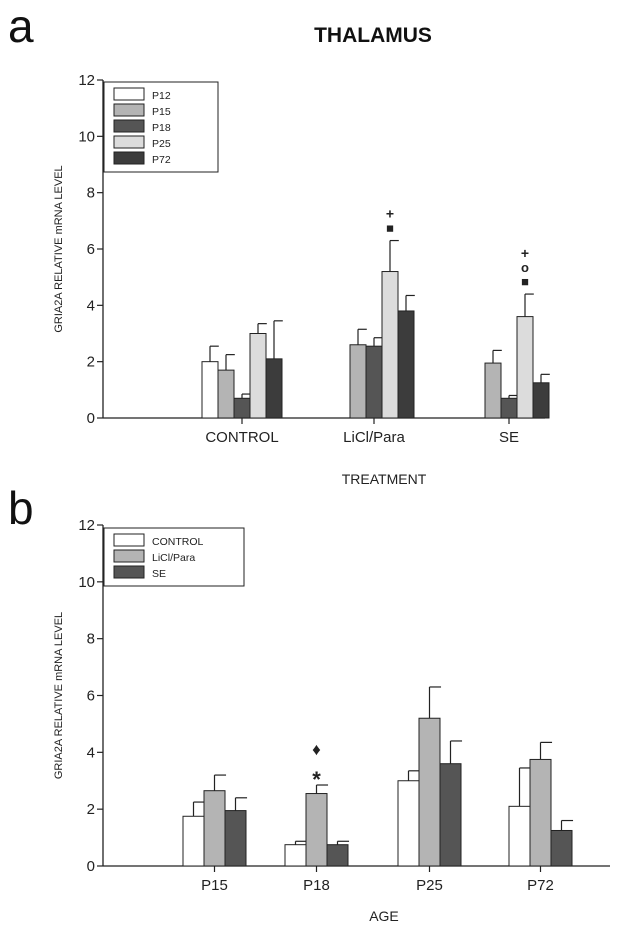  I want to click on b-significance-mark: *, so click(316, 779).